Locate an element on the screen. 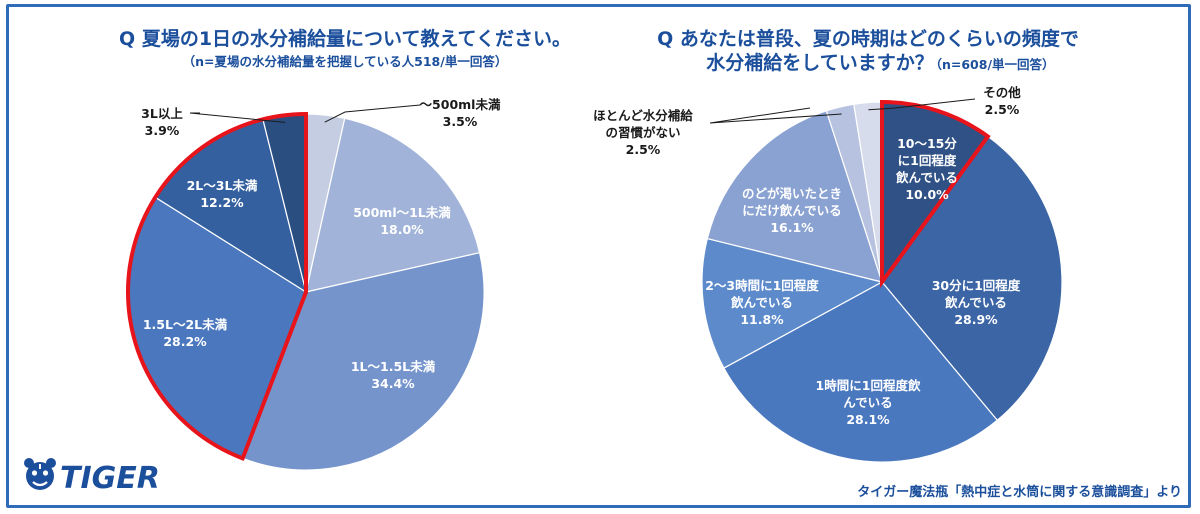  slice-value: 10.0% is located at coordinates (927, 194).